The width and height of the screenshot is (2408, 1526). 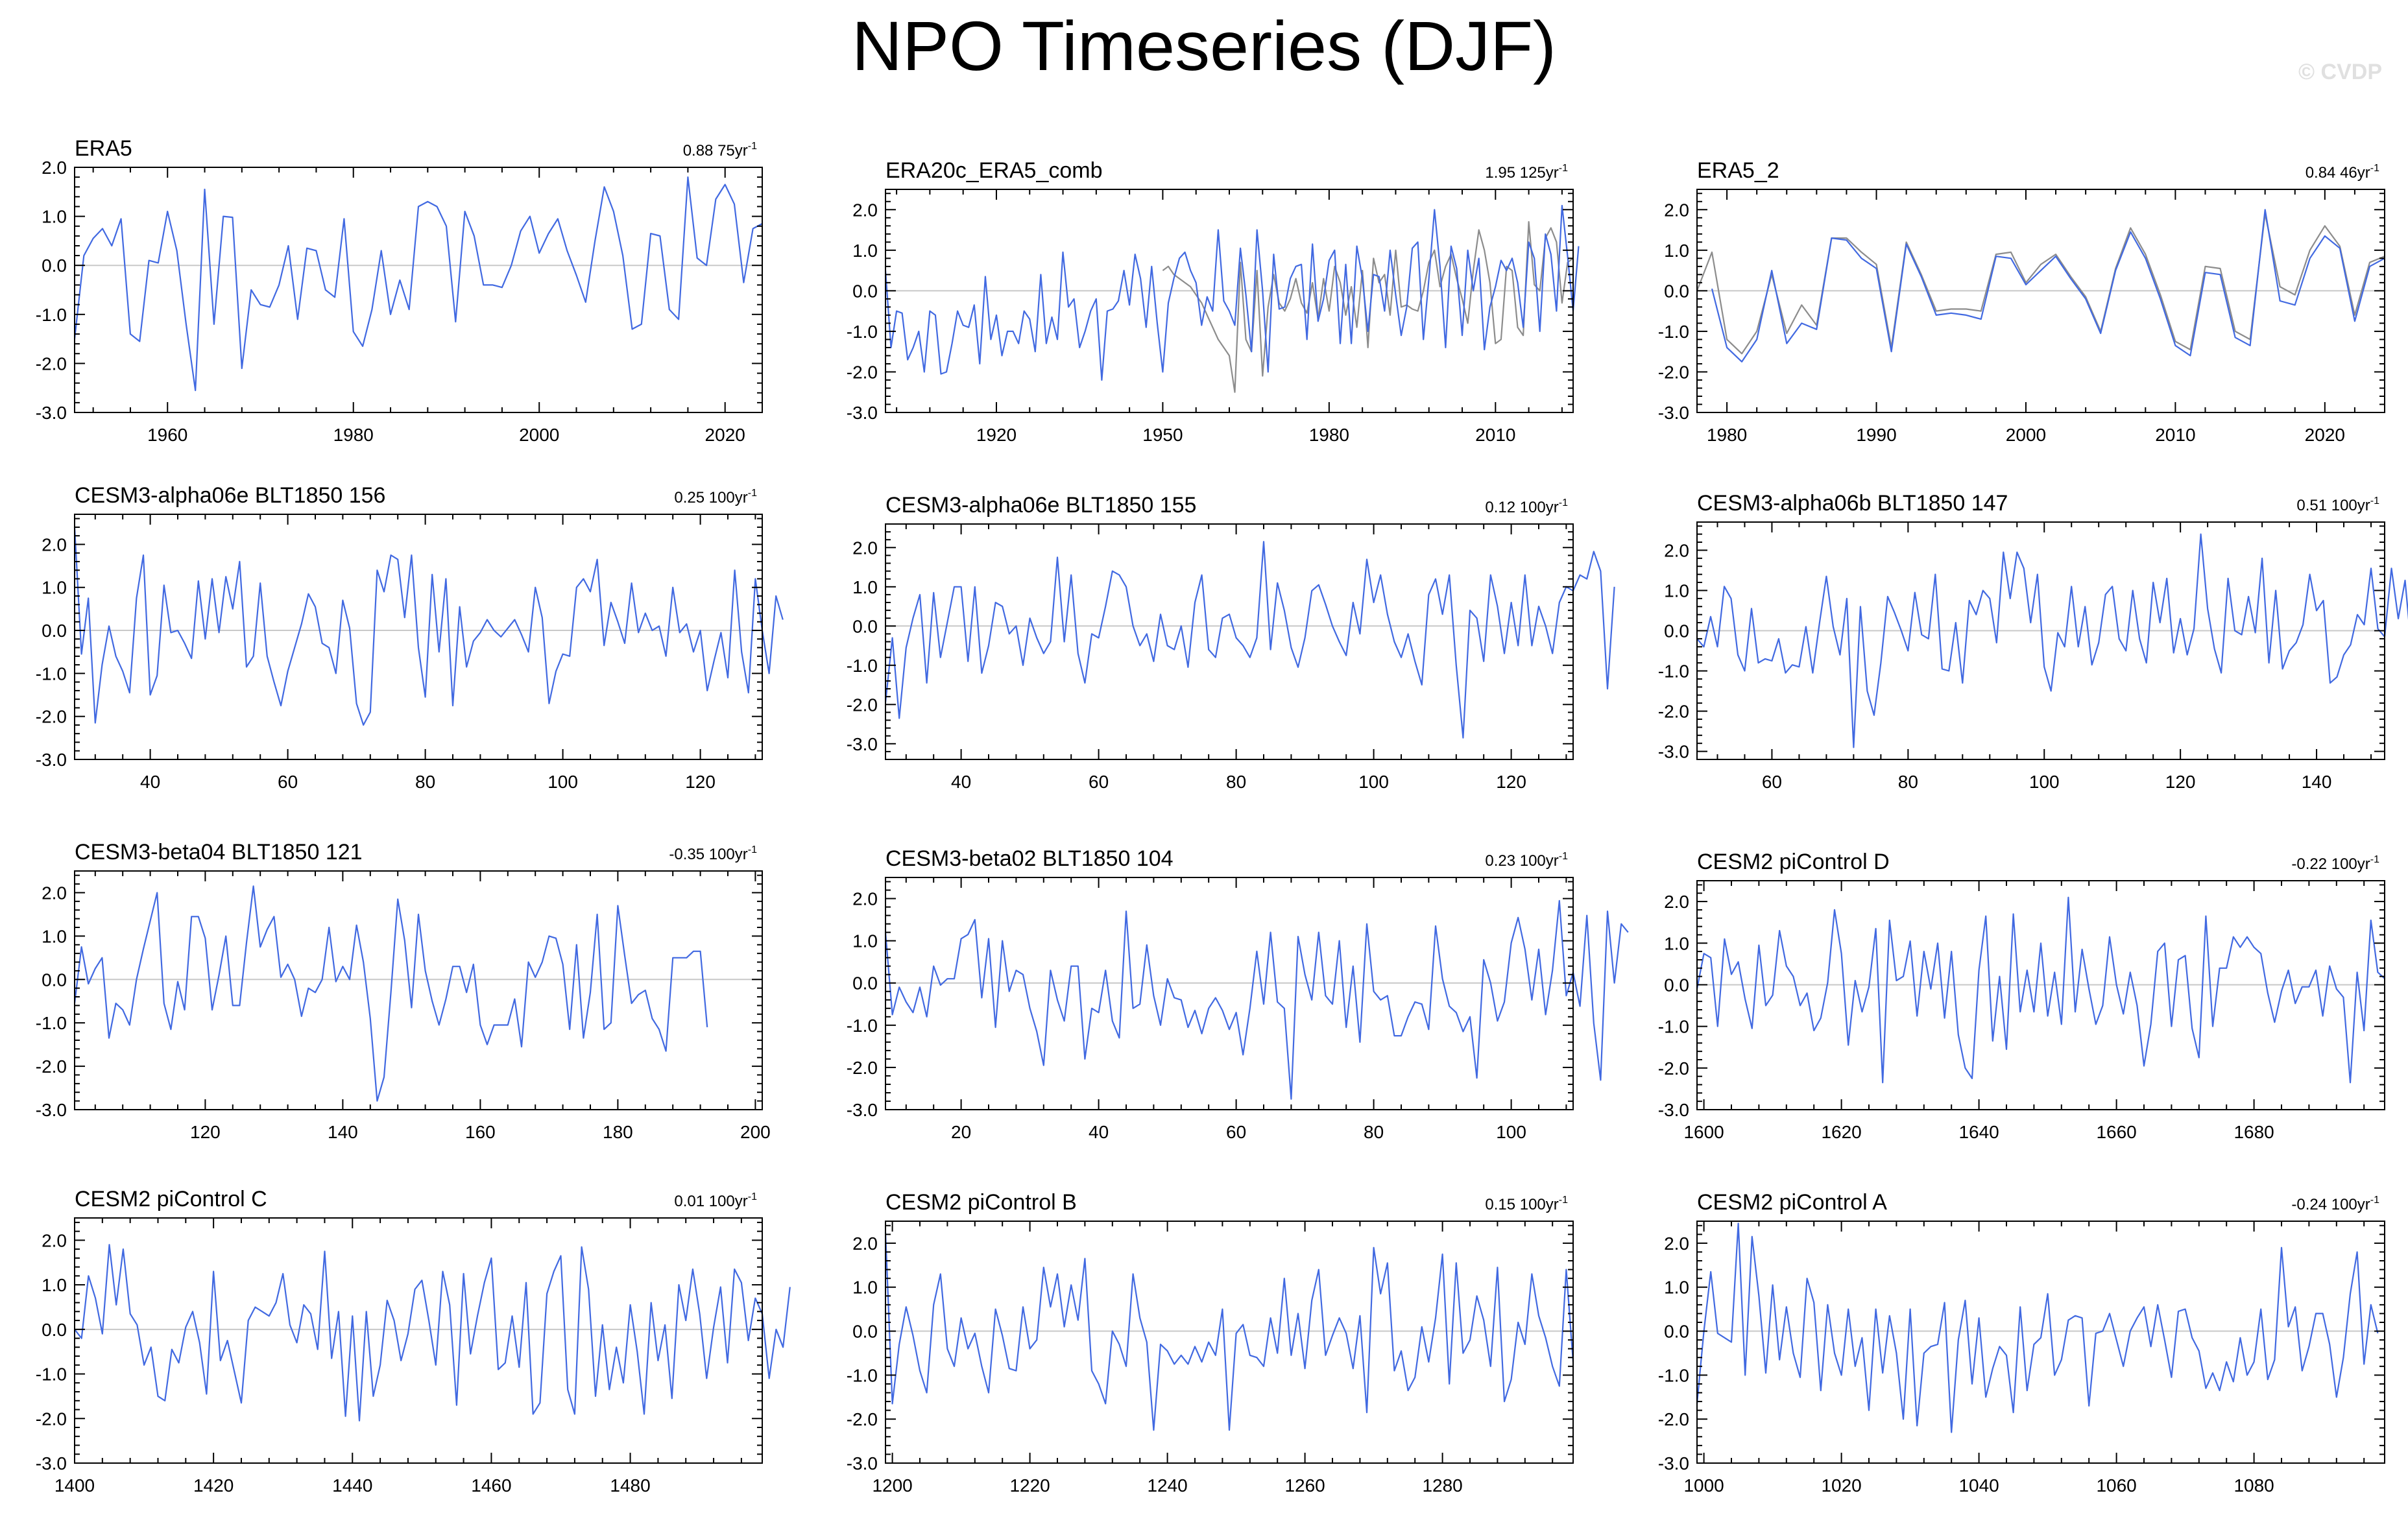 What do you see at coordinates (1841, 1132) in the screenshot?
I see `x-tick-label: 1620` at bounding box center [1841, 1132].